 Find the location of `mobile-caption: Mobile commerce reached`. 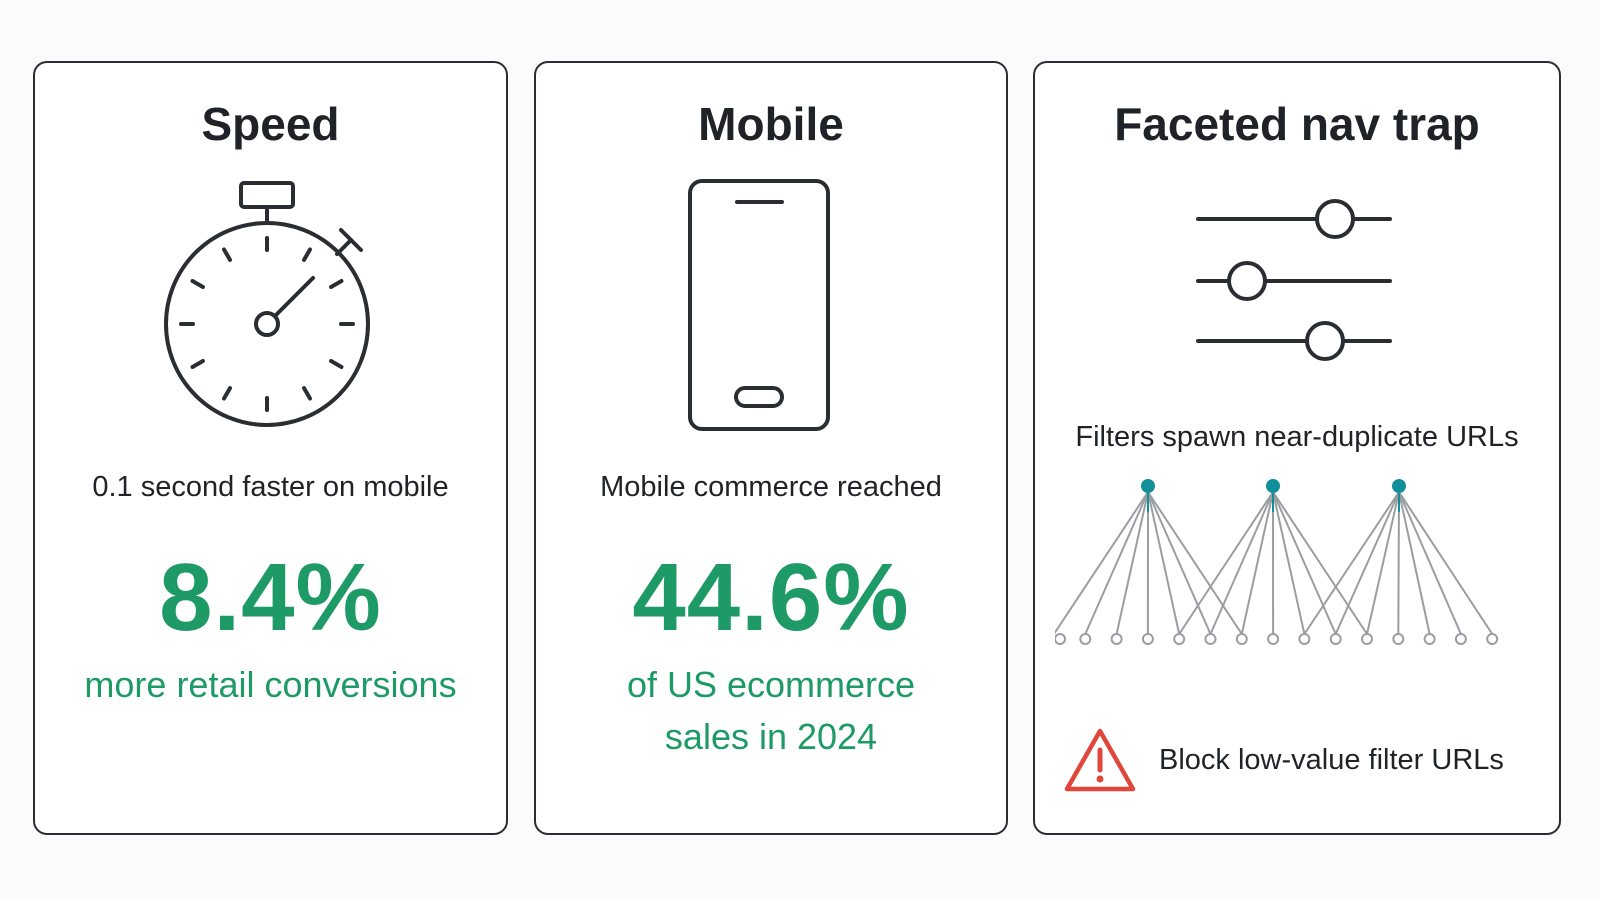

mobile-caption: Mobile commerce reached is located at coordinates (771, 487).